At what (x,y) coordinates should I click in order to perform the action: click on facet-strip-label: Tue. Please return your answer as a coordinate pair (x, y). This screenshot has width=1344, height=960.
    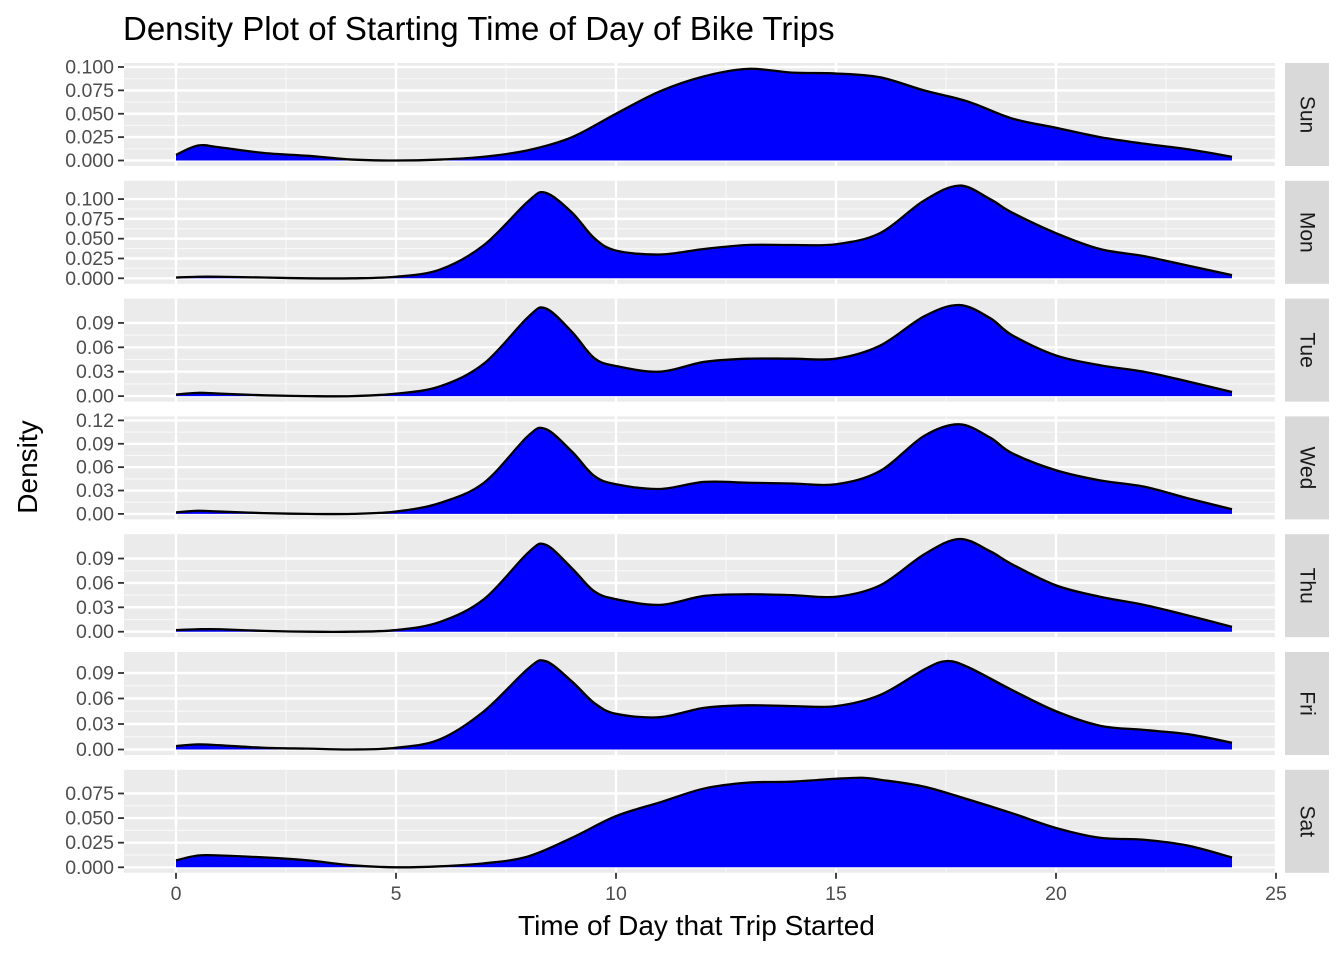
    Looking at the image, I should click on (1307, 349).